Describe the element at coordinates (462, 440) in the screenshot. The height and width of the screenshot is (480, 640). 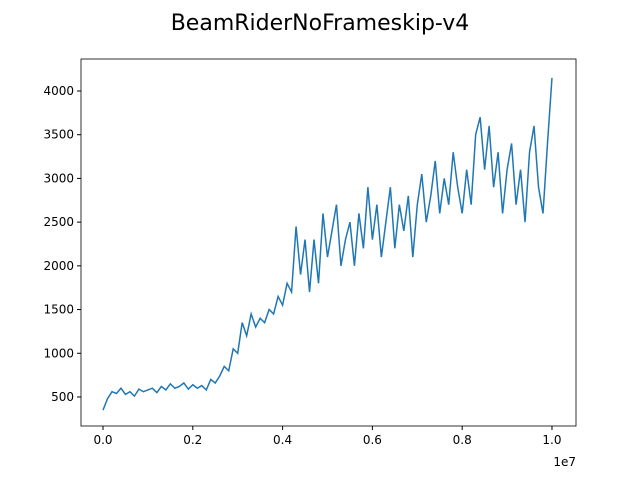
I see `x-tick-label: 0.8` at that location.